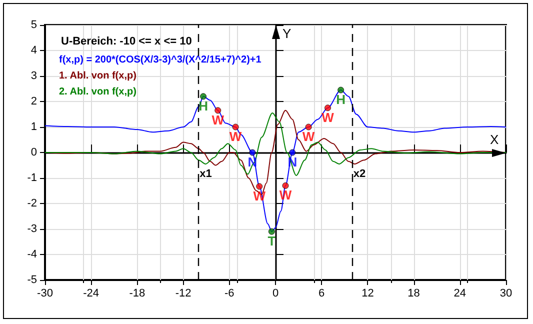  I want to click on y-tick-label: -4, so click(32, 254).